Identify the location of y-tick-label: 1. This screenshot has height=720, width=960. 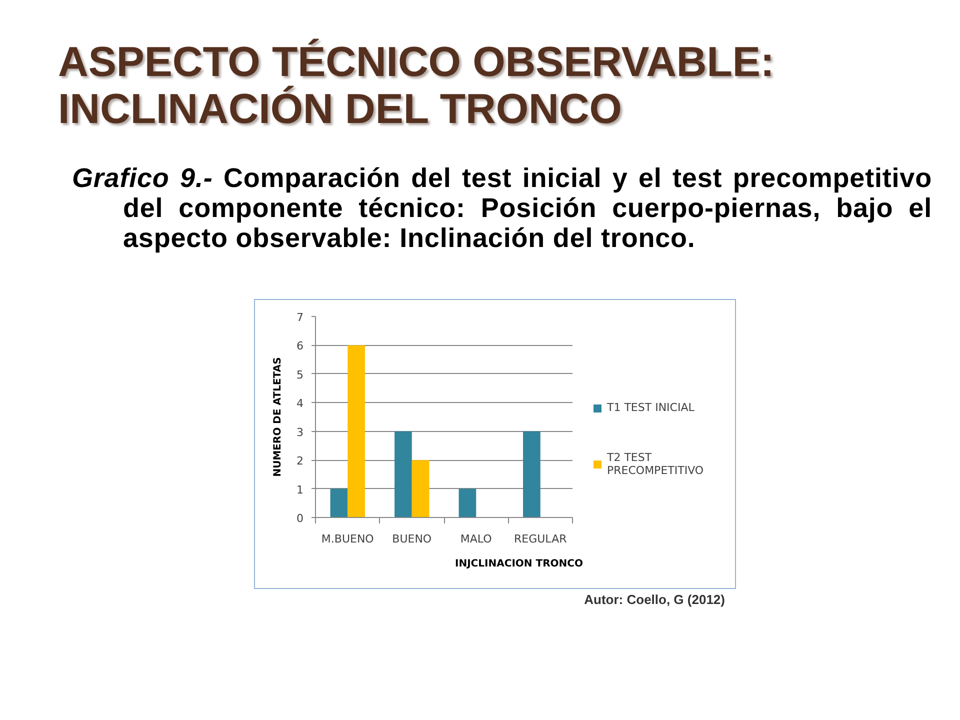
(300, 489).